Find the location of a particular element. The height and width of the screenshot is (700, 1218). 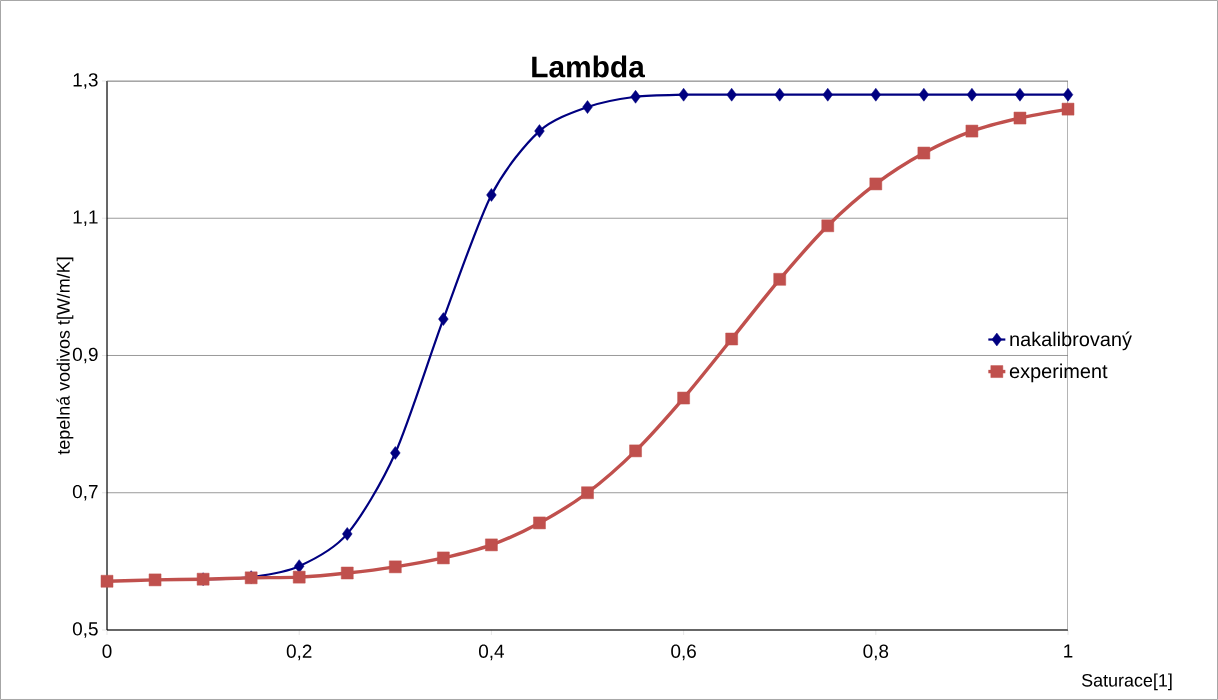

x-tick-label: 0,2 is located at coordinates (299, 652).